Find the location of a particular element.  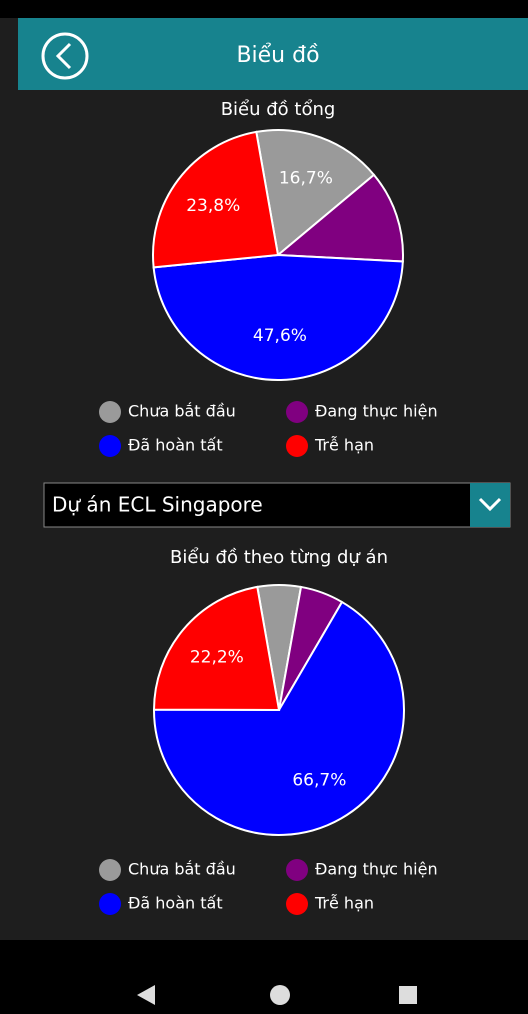

nav-home is located at coordinates (280, 995).